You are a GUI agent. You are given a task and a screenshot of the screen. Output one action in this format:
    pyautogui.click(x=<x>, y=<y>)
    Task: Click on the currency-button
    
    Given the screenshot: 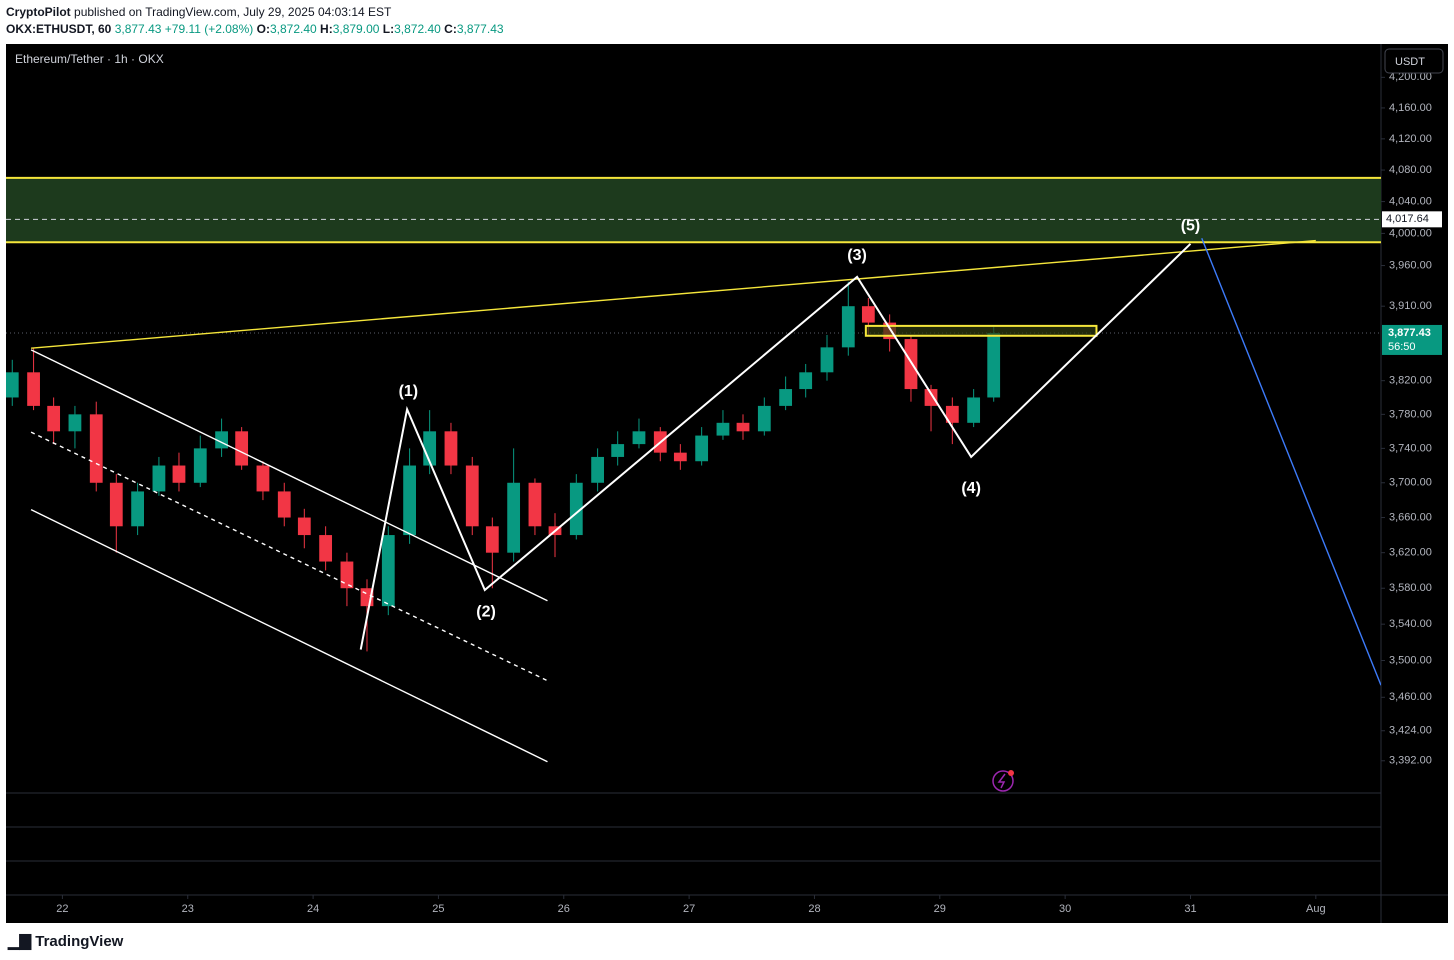 What is the action you would take?
    pyautogui.click(x=1414, y=61)
    